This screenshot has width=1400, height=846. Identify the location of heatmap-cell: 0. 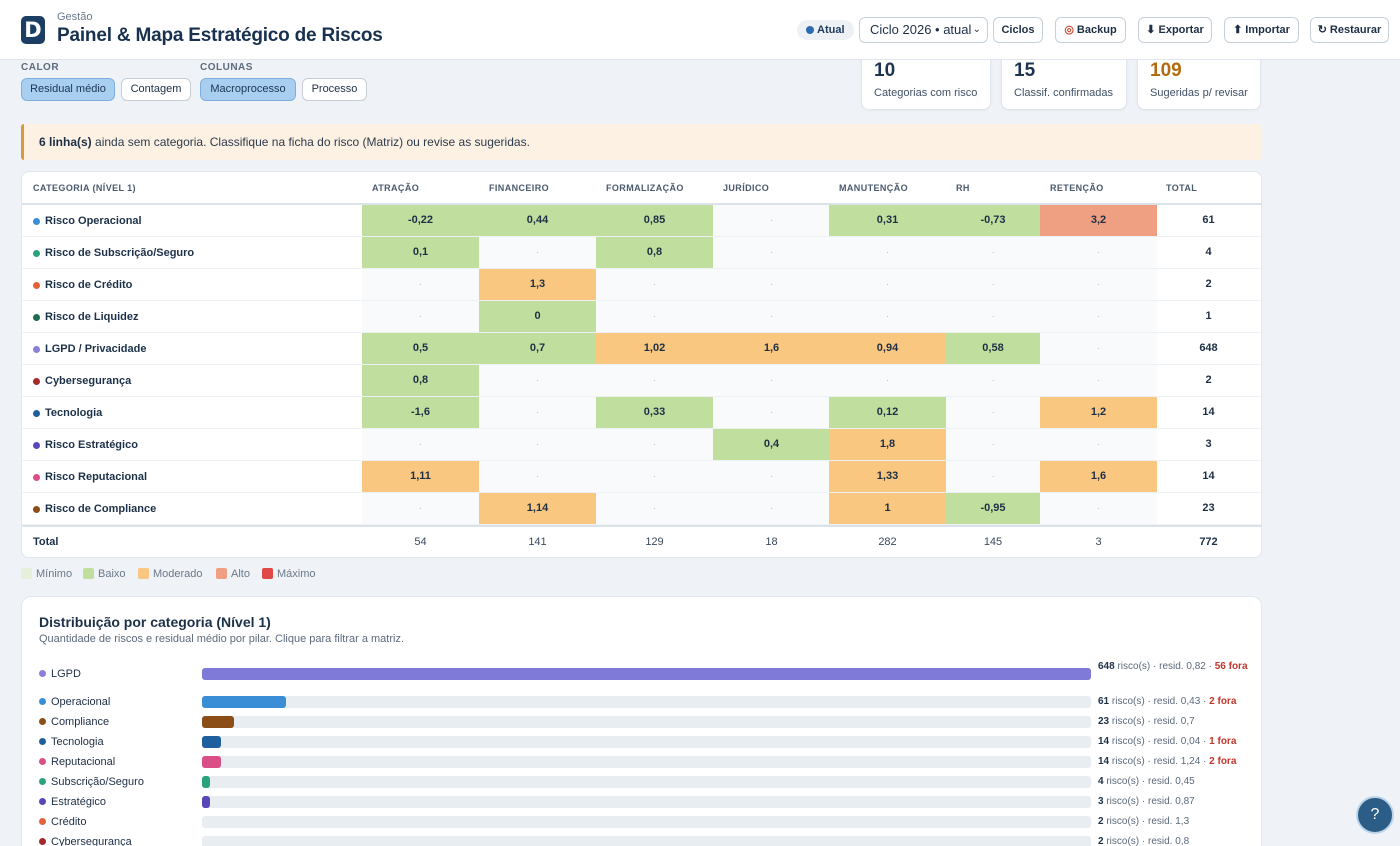
(537, 316).